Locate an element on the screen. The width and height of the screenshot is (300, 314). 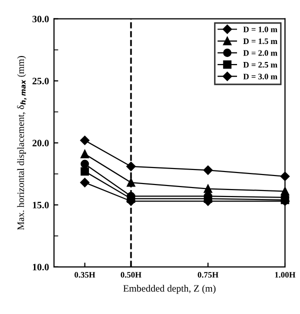
x-tick-label: 0.50H is located at coordinates (131, 275).